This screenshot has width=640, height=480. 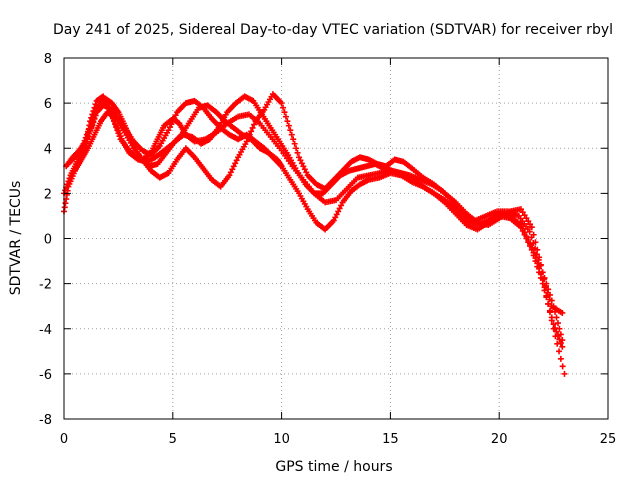 I want to click on y-axis-label: SDTVAR / TECUs, so click(x=16, y=238).